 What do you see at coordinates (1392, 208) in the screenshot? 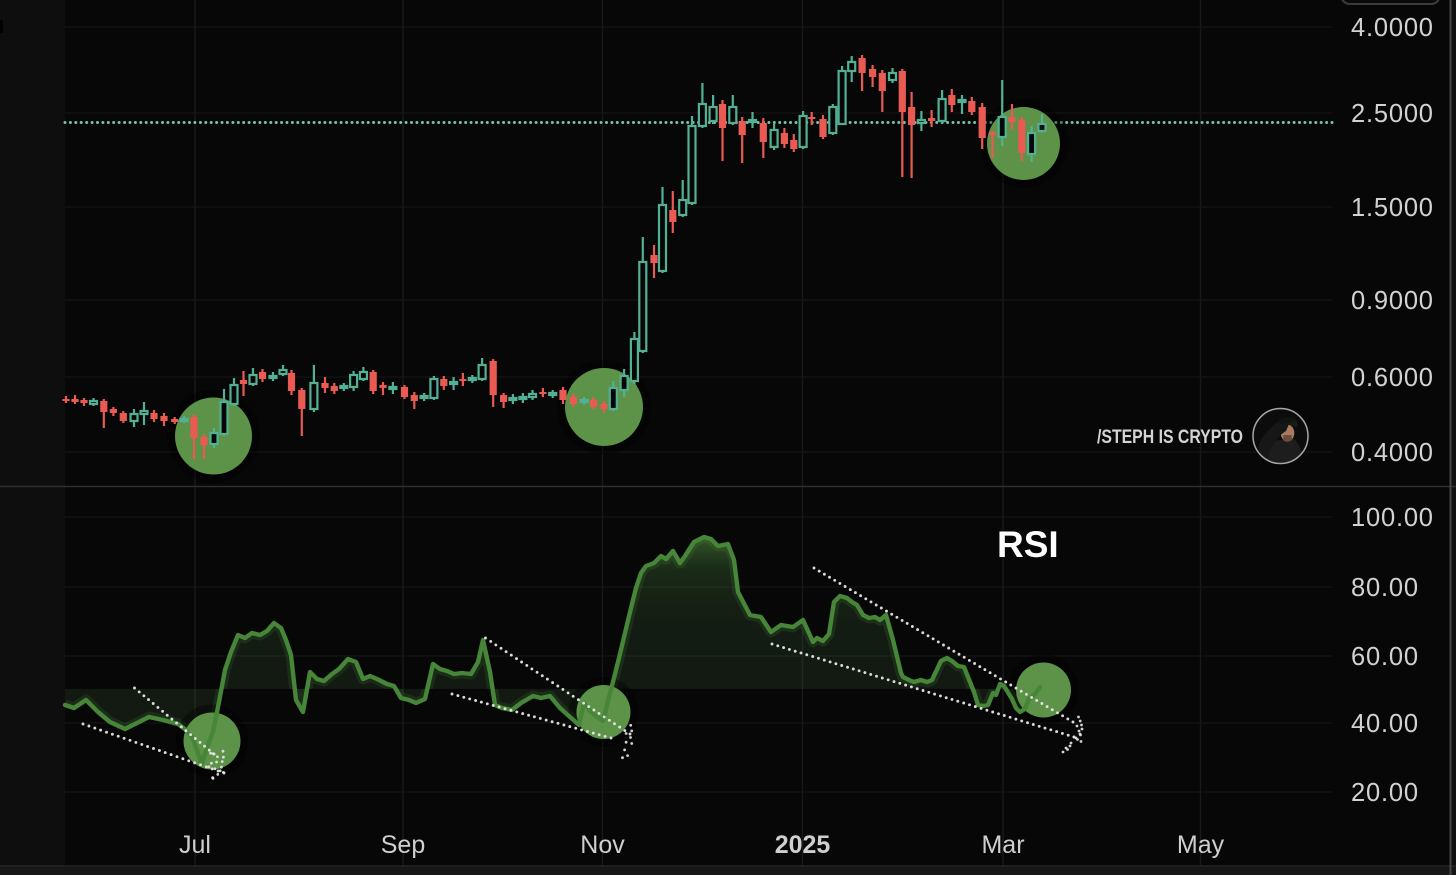
I see `svg-text: 1.5000` at bounding box center [1392, 208].